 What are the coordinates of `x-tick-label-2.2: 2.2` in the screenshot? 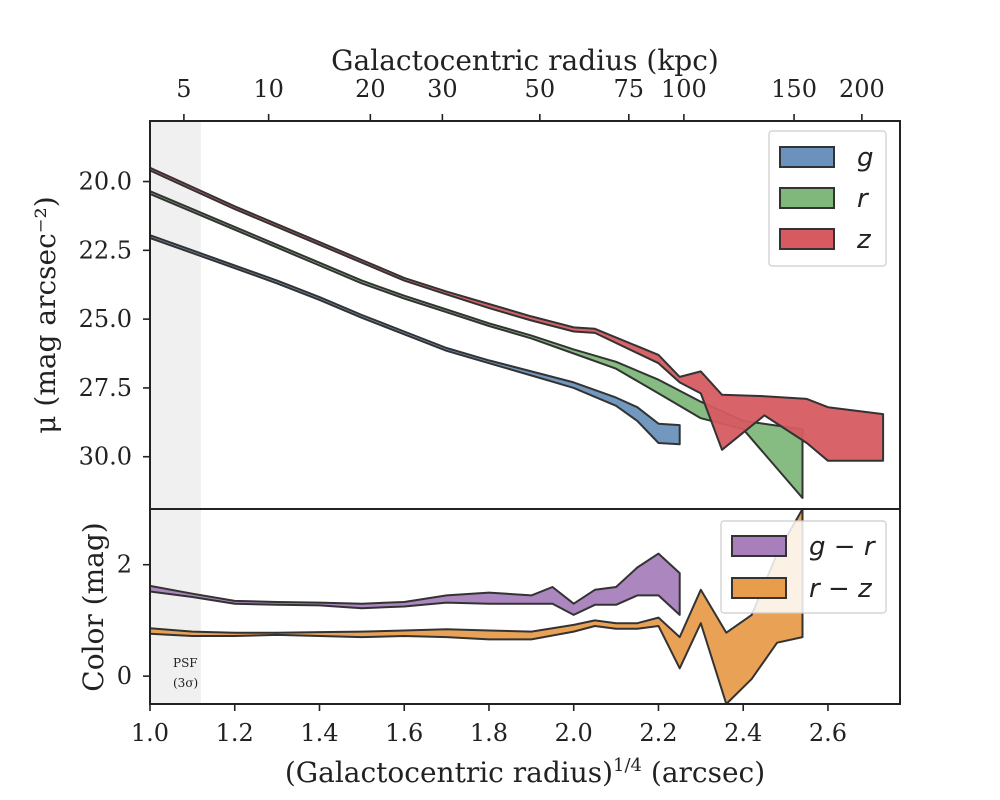 It's located at (658, 733).